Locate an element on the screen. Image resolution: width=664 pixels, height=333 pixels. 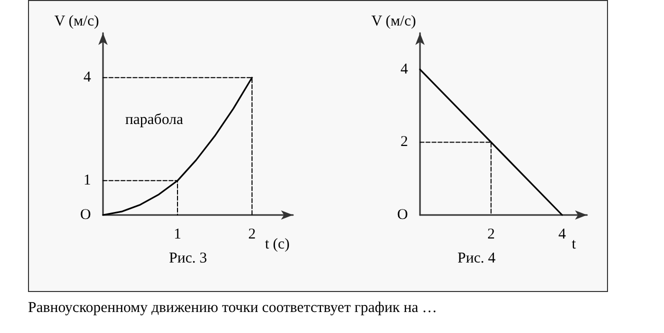
text: Рис. 4 is located at coordinates (476, 258).